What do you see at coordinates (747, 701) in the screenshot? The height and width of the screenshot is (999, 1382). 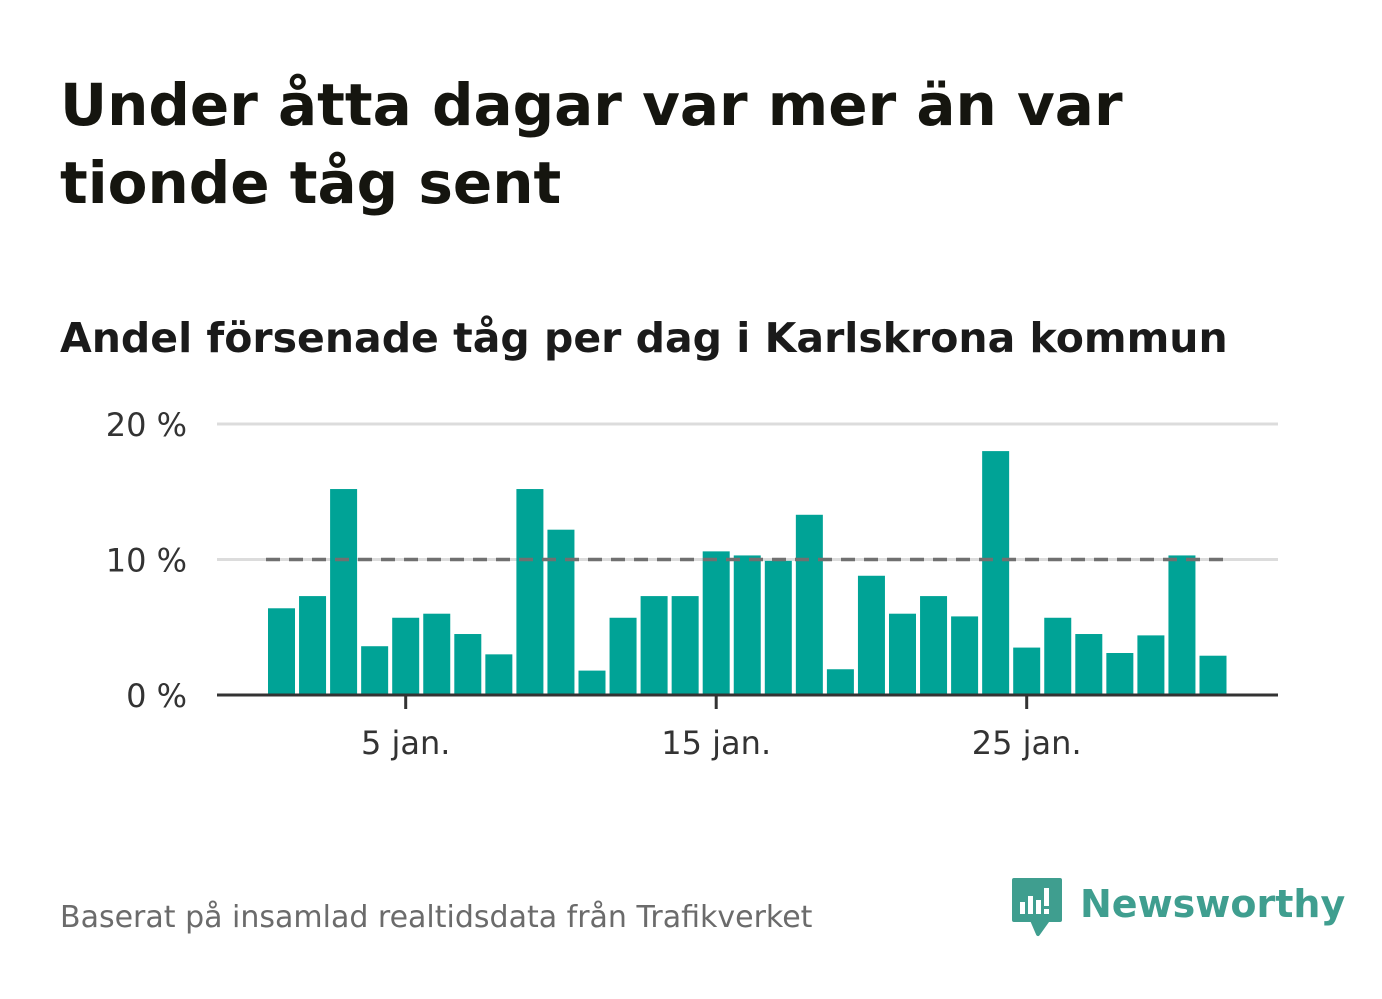 I see `axes` at bounding box center [747, 701].